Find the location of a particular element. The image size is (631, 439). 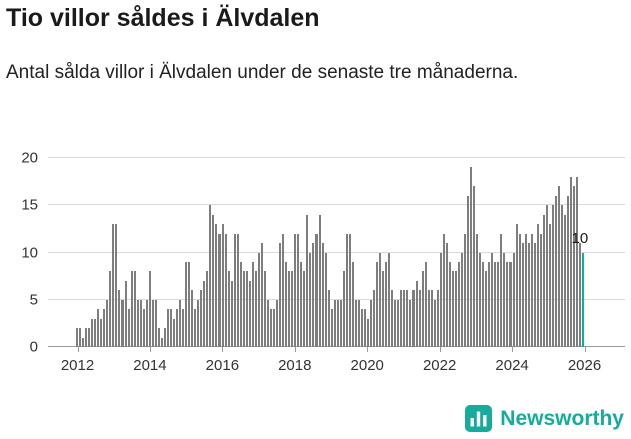

x-axis-baseline is located at coordinates (336, 346).